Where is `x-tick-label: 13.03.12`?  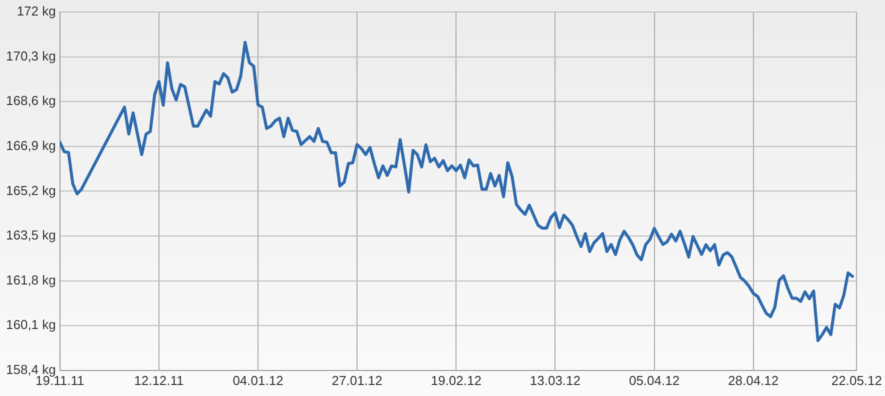
x-tick-label: 13.03.12 is located at coordinates (555, 380).